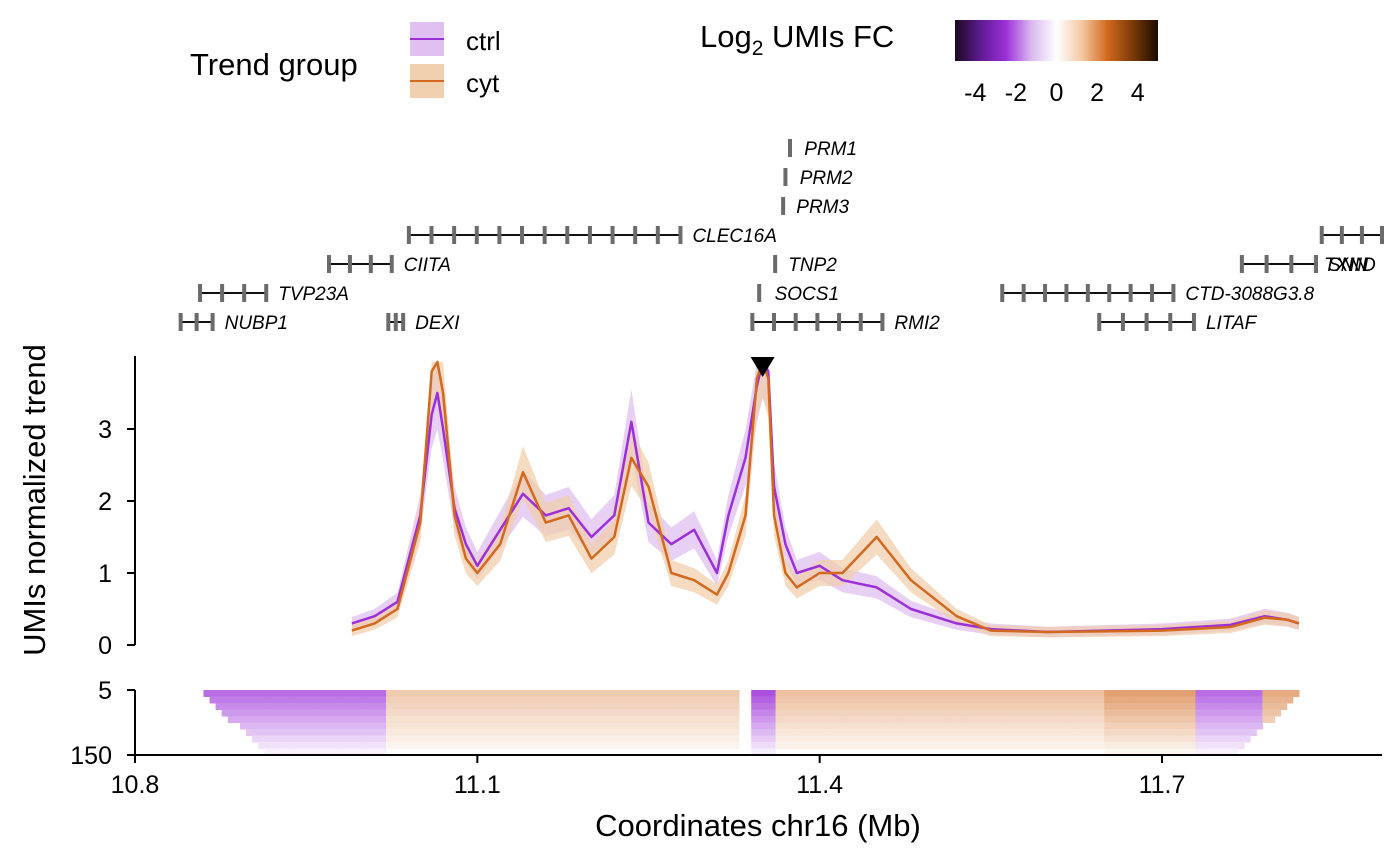 Image resolution: width=1400 pixels, height=865 pixels. What do you see at coordinates (1099, 322) in the screenshot?
I see `gene-exon` at bounding box center [1099, 322].